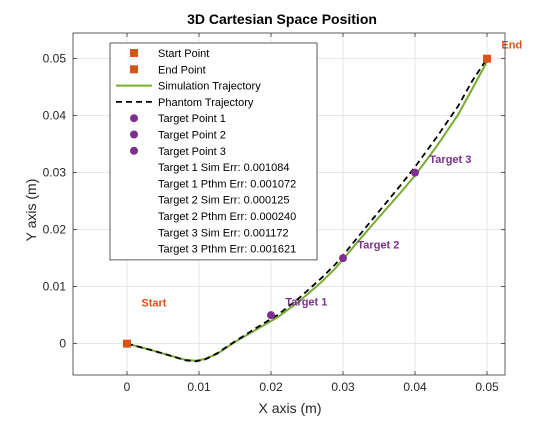  What do you see at coordinates (223, 233) in the screenshot?
I see `legend-entry-target-3-sim-err-0-001172: Target 3 Sim Err: 0.001172` at bounding box center [223, 233].